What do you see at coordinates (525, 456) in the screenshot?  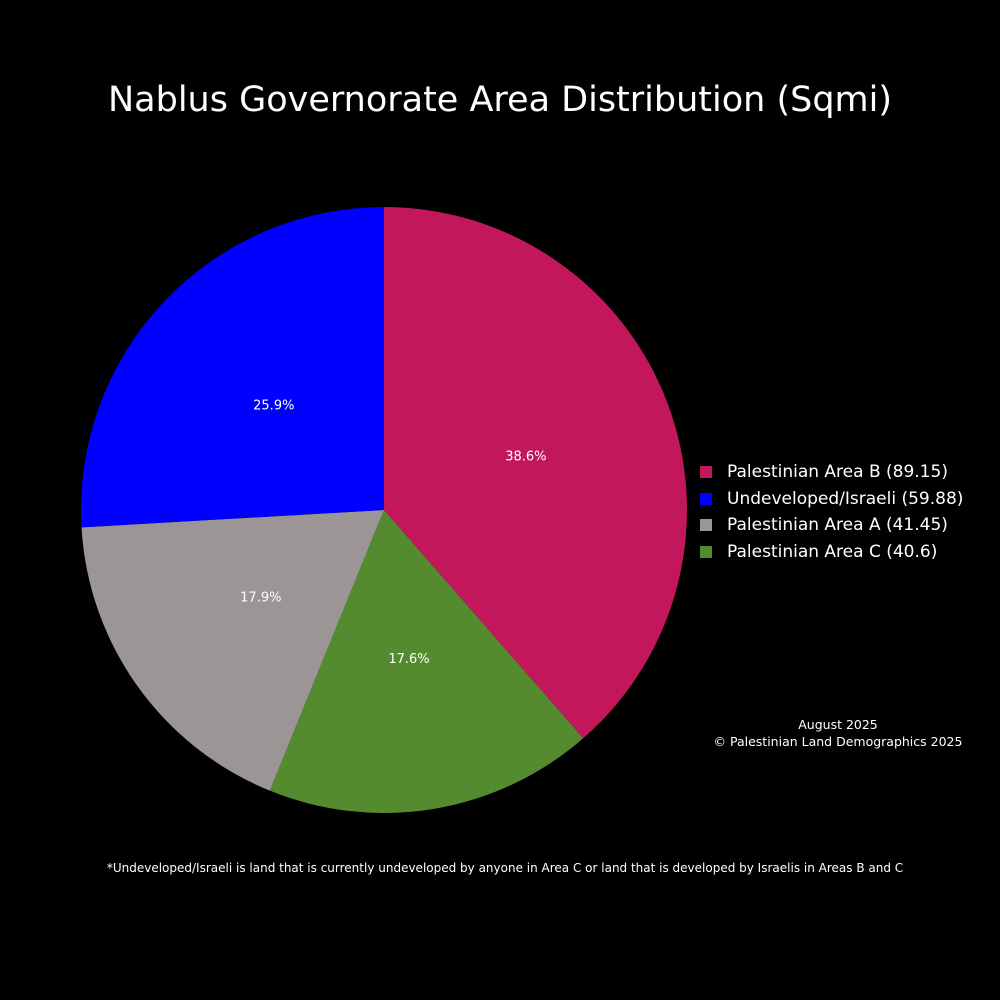 I see `pie-slice-percent-label: 38.6%` at bounding box center [525, 456].